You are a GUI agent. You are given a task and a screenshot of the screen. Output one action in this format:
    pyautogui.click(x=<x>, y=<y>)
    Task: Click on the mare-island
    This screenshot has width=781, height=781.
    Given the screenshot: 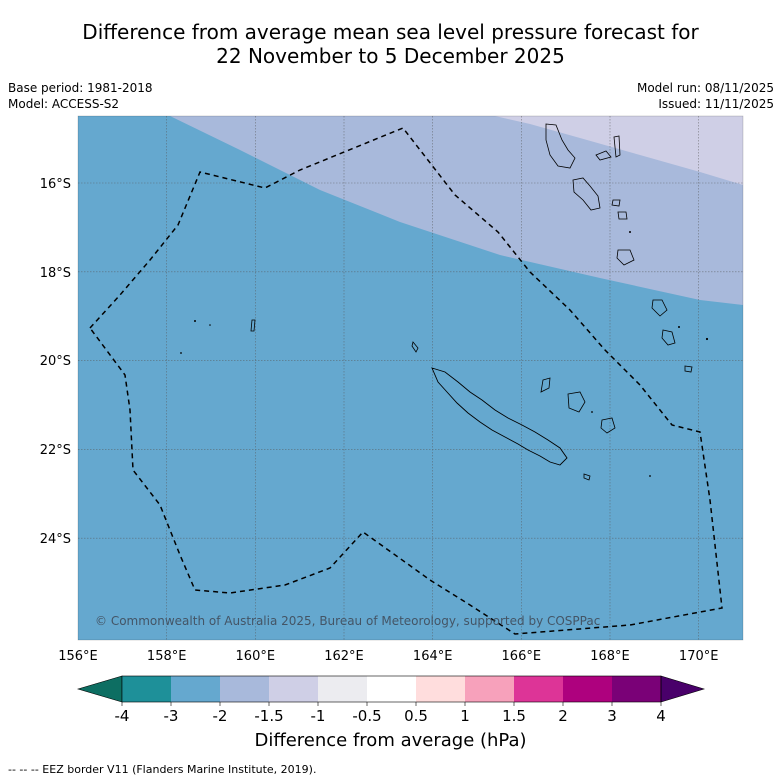 What is the action you would take?
    pyautogui.click(x=608, y=425)
    